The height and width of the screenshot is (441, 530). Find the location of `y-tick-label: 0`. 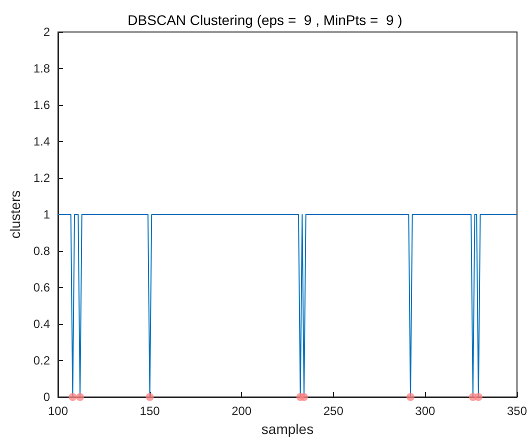

y-tick-label: 0 is located at coordinates (46, 397).